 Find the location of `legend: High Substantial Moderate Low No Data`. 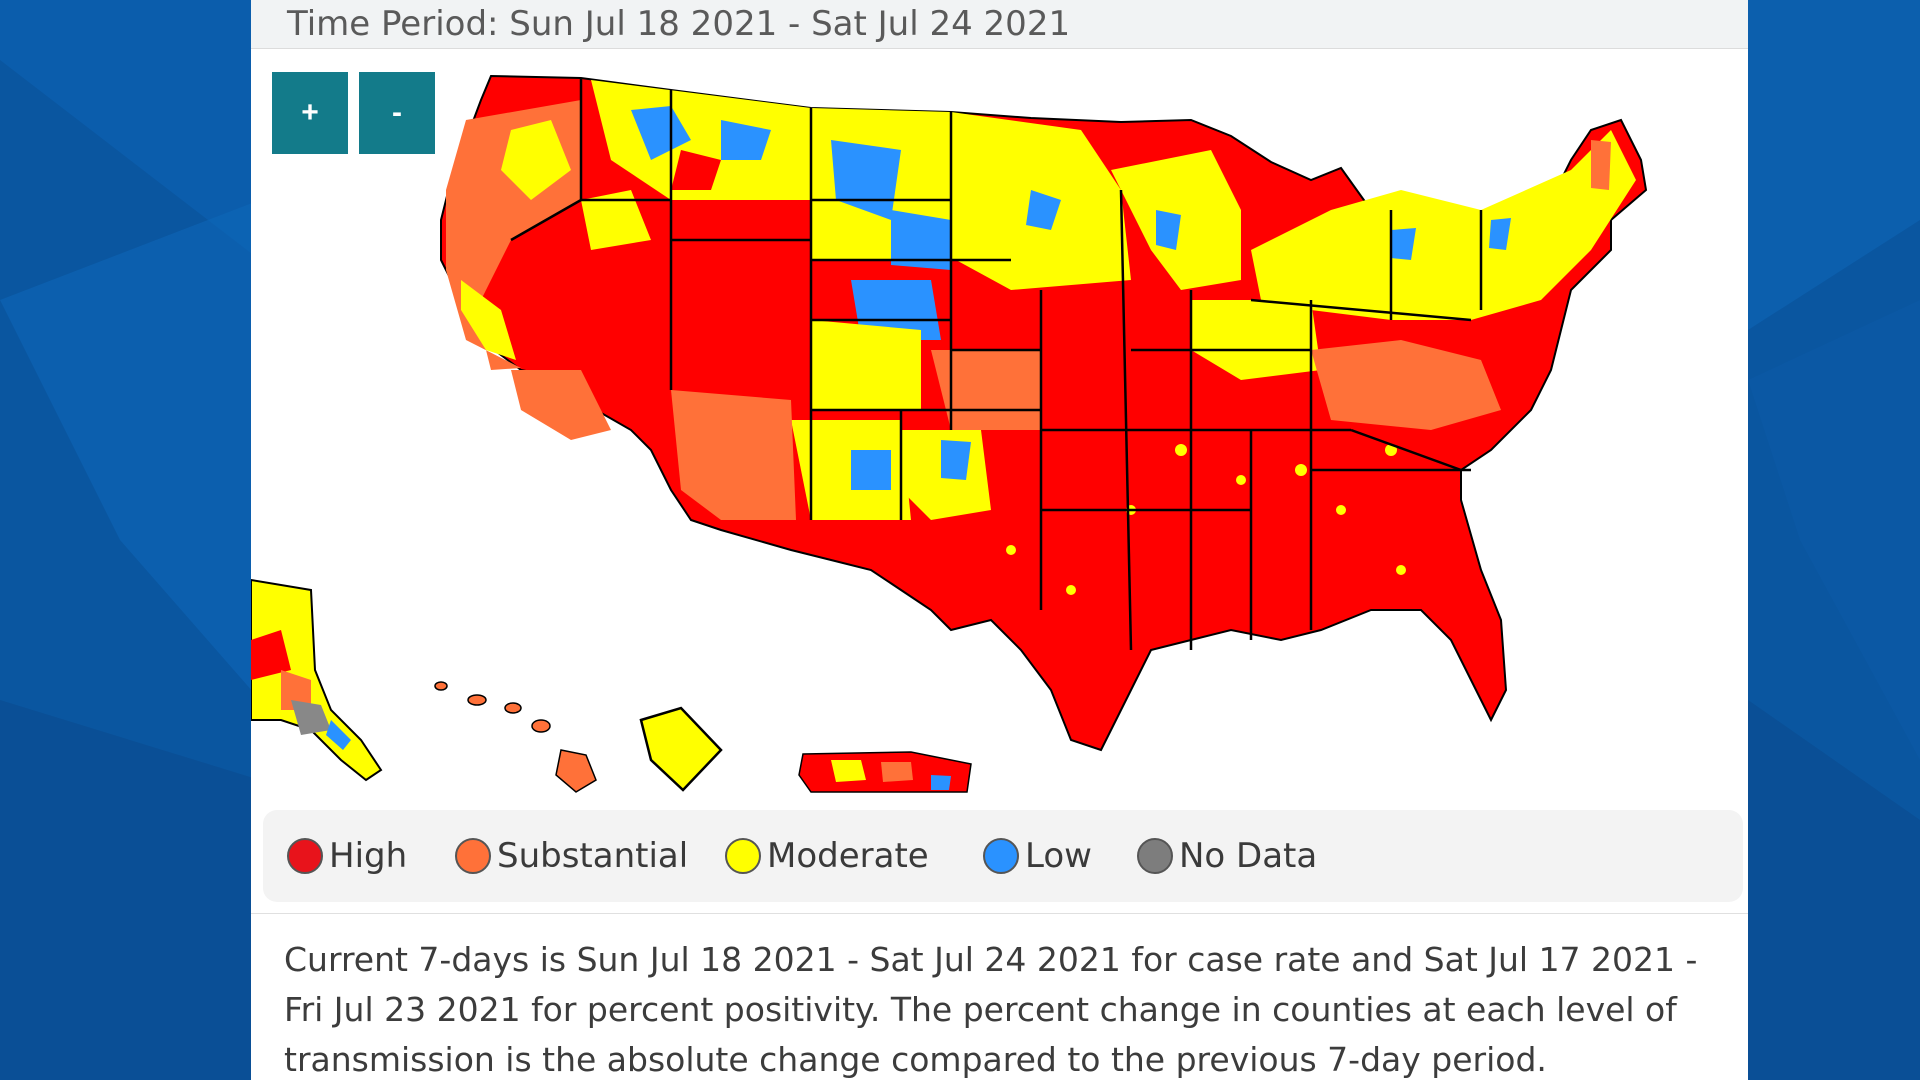

legend: High Substantial Moderate Low No Data is located at coordinates (1003, 856).